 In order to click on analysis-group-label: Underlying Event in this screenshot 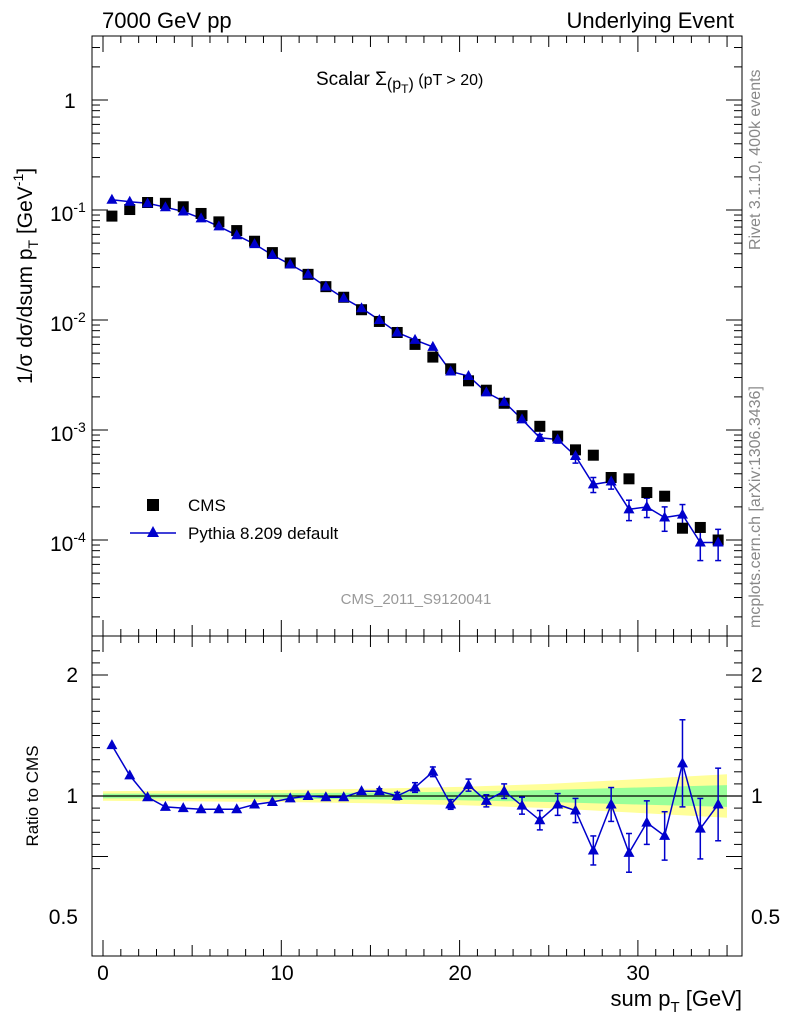, I will do `click(650, 20)`.